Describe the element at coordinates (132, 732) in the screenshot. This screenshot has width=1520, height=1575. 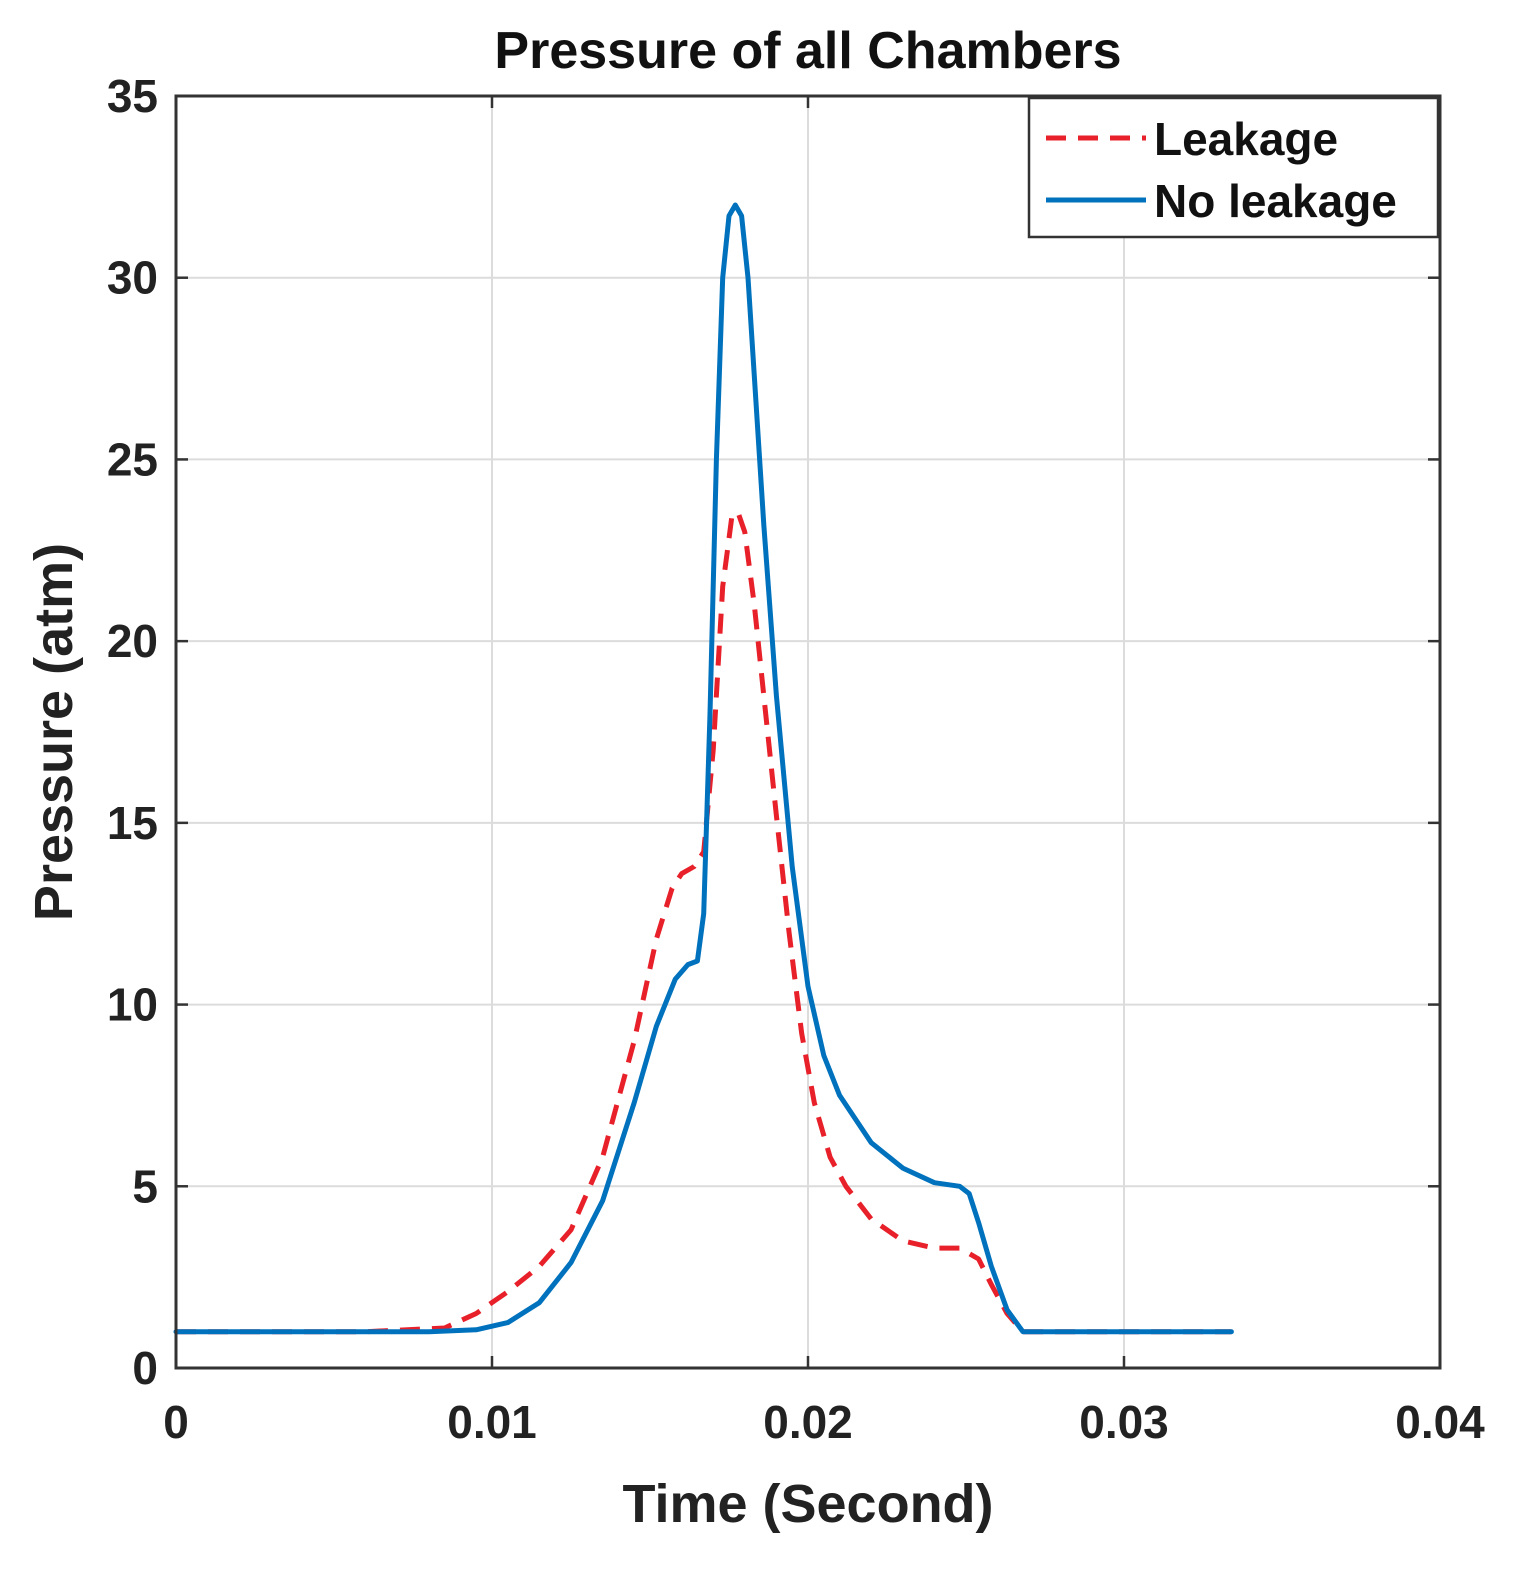
I see `y-tick-labels: 0 5 10 15 20 25 30 35` at that location.